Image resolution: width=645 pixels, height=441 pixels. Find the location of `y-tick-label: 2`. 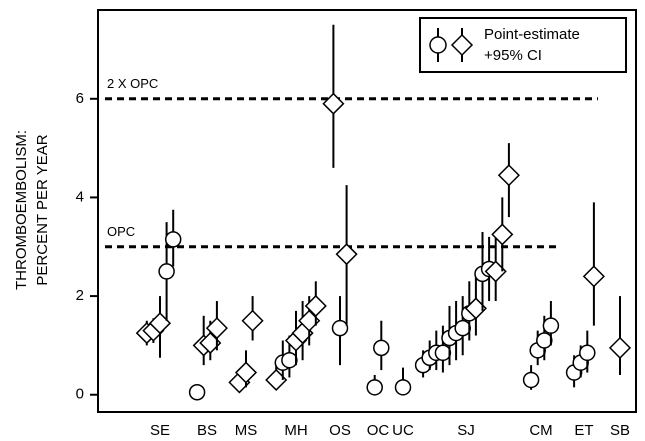

y-tick-label: 2 is located at coordinates (80, 295).